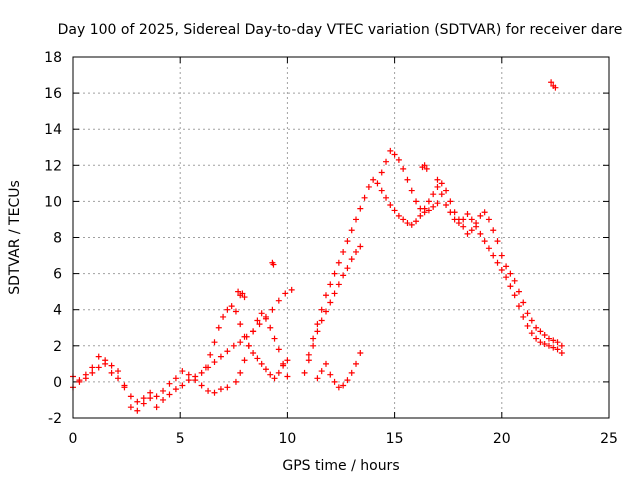  I want to click on y-tick-label: 8, so click(57, 239).